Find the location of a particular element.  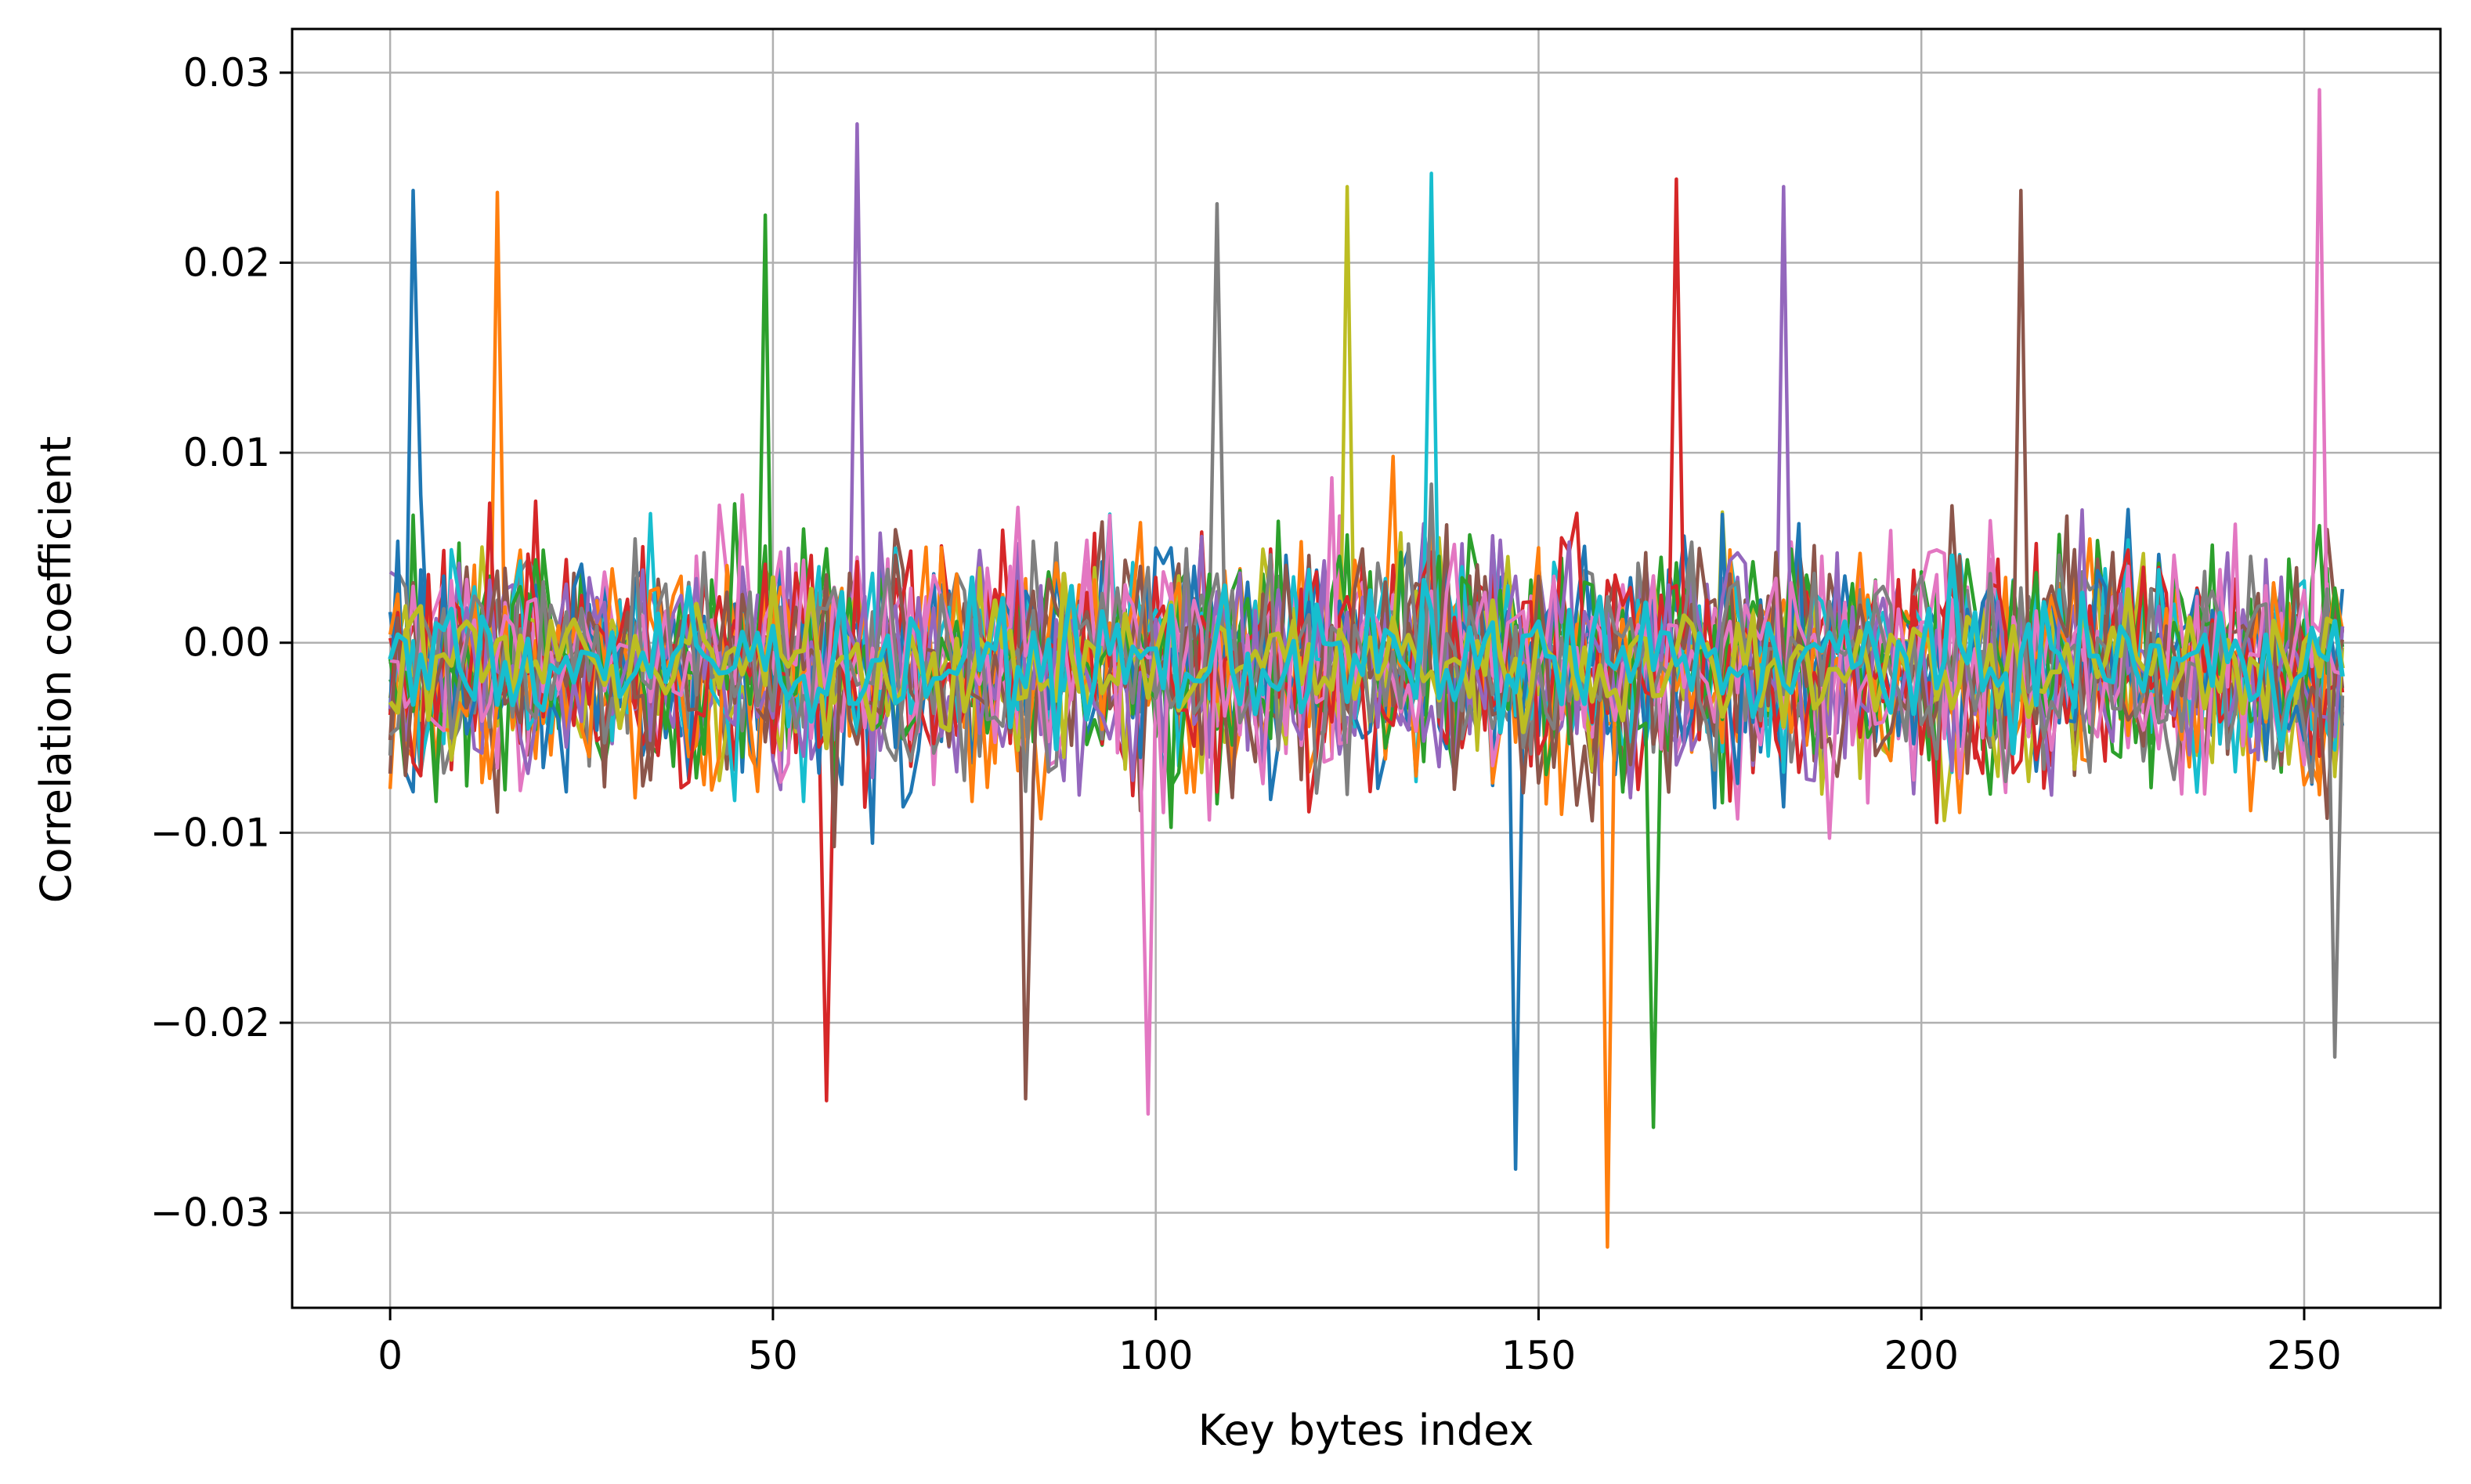

x-tick-label: 200 is located at coordinates (1922, 1355).